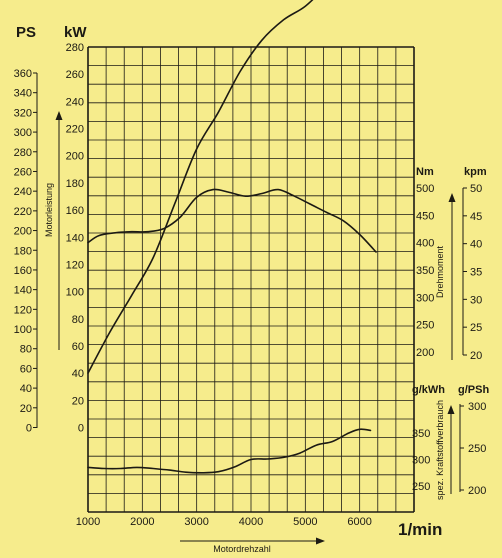 Image resolution: width=502 pixels, height=558 pixels. Describe the element at coordinates (23, 192) in the screenshot. I see `ps-tick-label: 240` at that location.